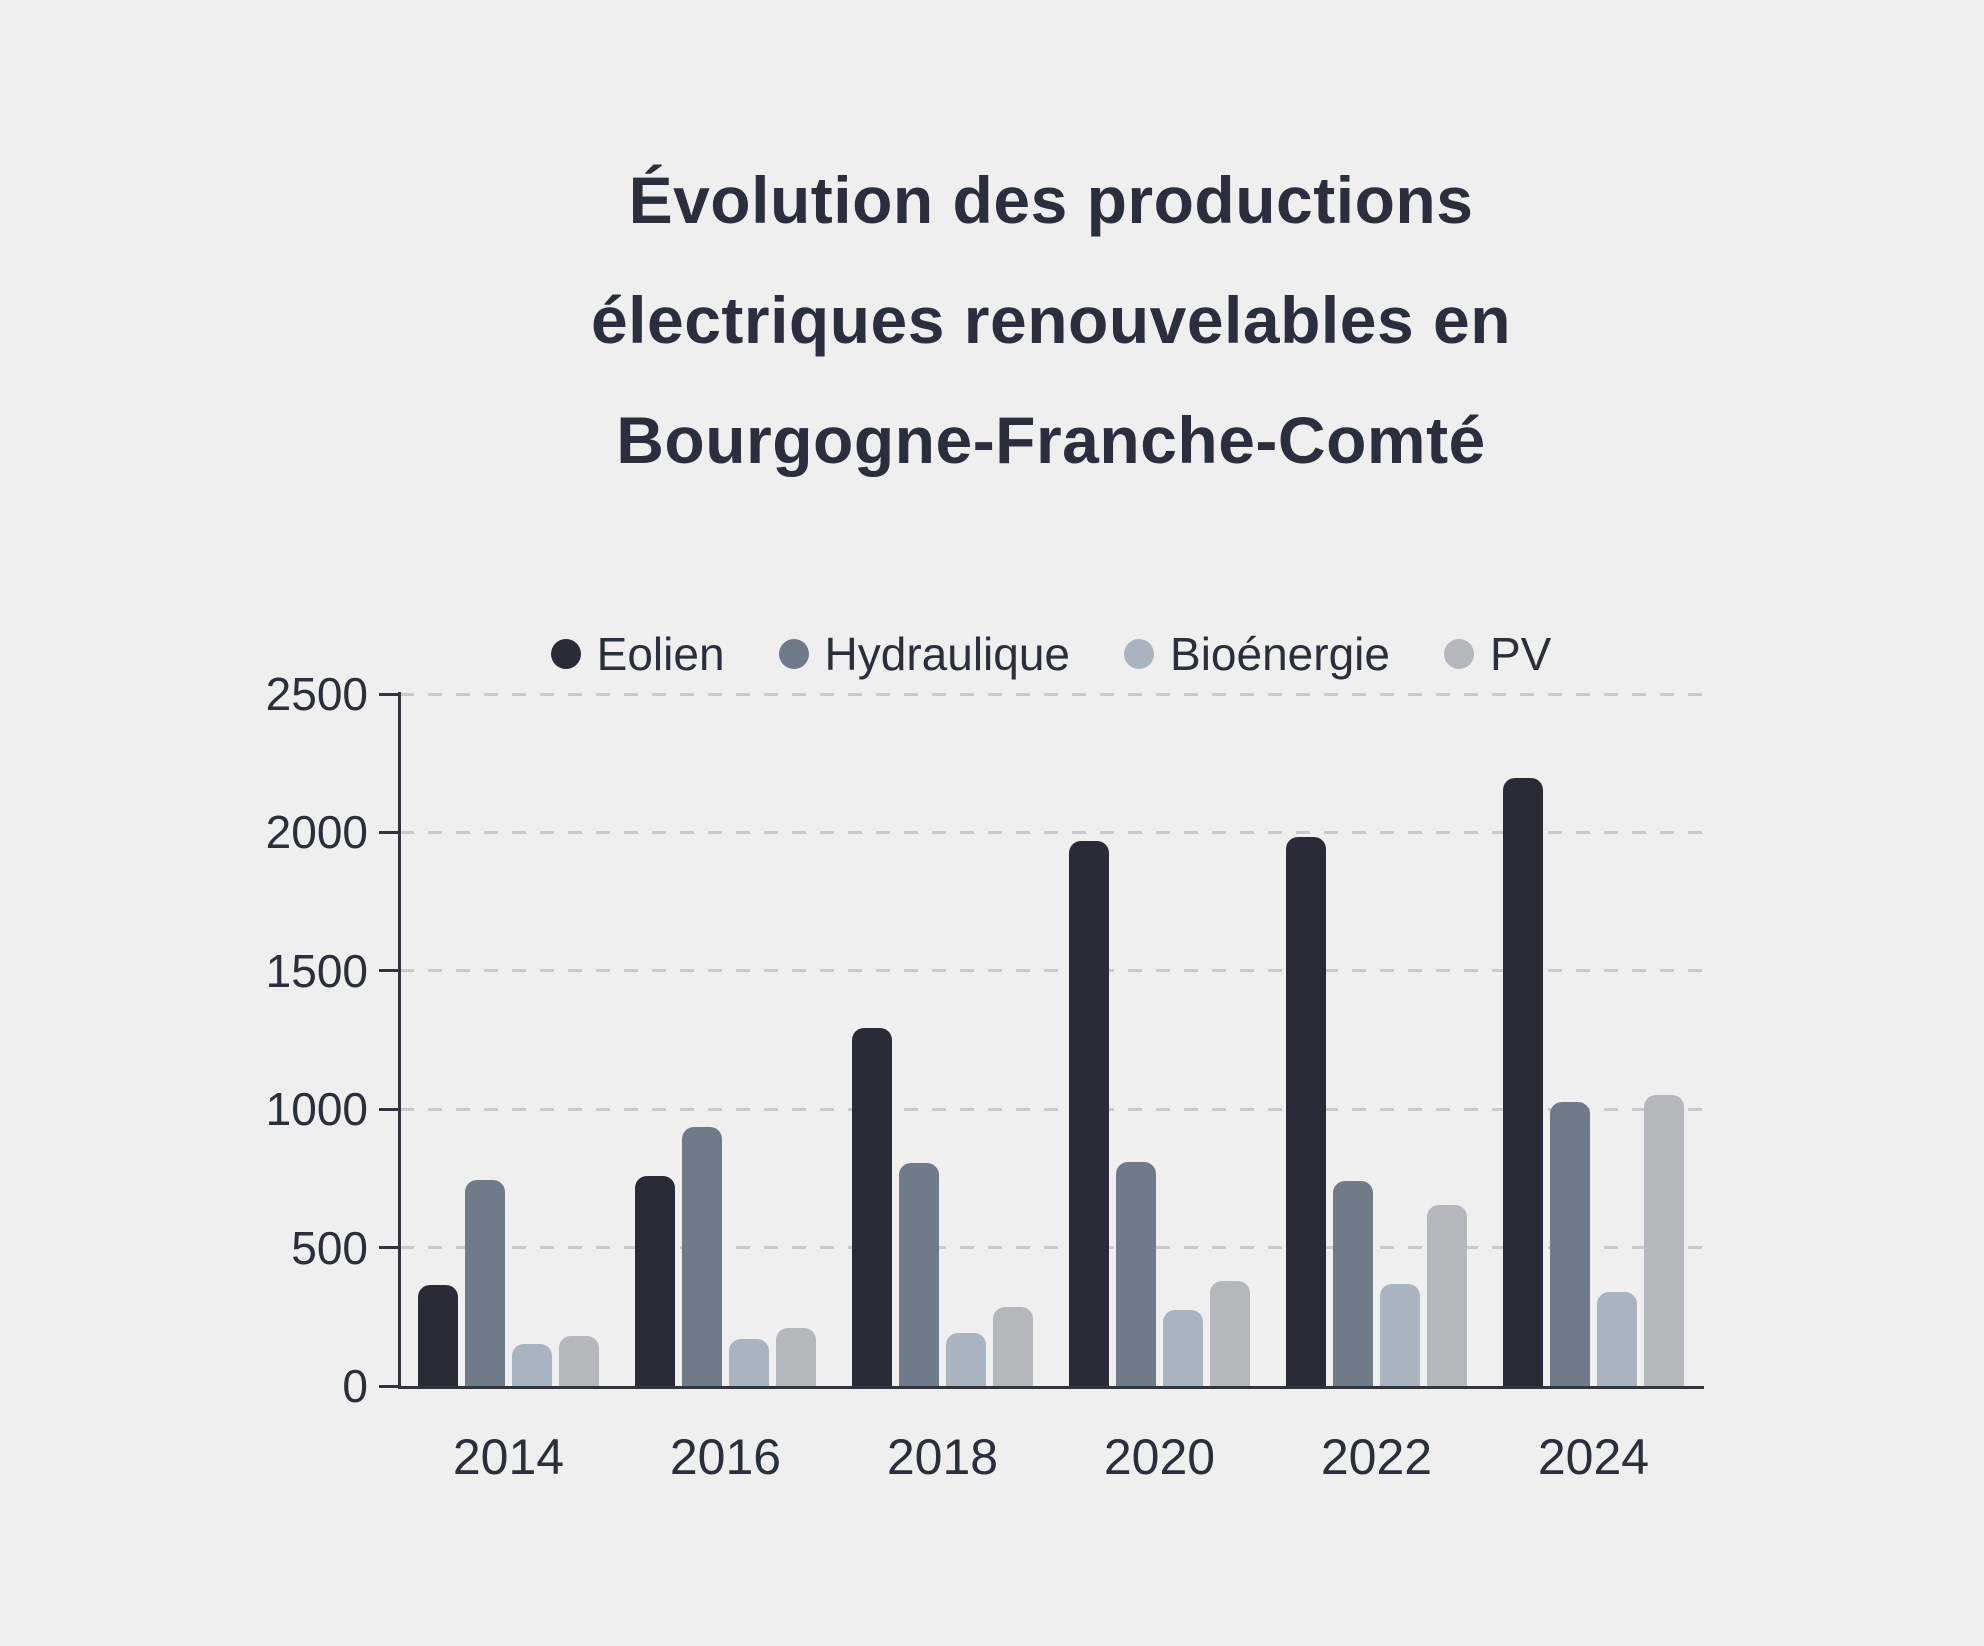 This screenshot has height=1646, width=1984. What do you see at coordinates (1447, 1295) in the screenshot?
I see `bar-pv-2022` at bounding box center [1447, 1295].